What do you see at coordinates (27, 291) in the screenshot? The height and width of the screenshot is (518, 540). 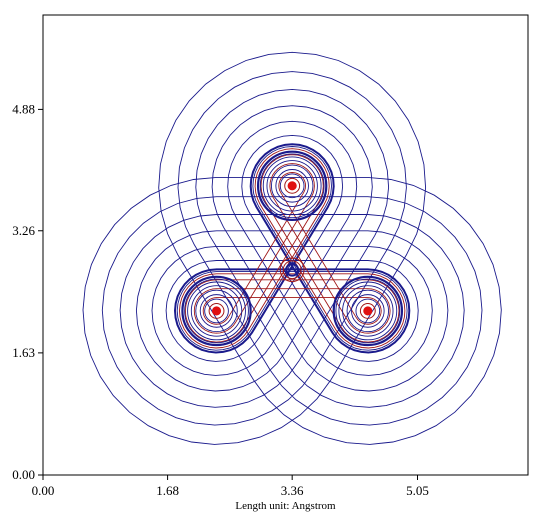 I see `y-axis-ticks: 0.00 1.63 3.26 4.88` at bounding box center [27, 291].